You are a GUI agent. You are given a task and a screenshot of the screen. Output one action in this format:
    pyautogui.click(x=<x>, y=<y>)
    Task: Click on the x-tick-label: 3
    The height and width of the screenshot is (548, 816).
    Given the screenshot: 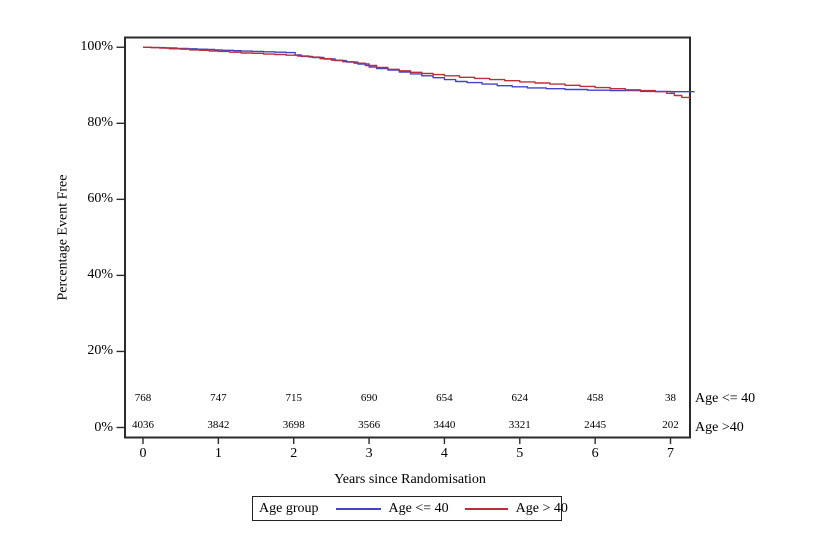 What is the action you would take?
    pyautogui.click(x=369, y=453)
    